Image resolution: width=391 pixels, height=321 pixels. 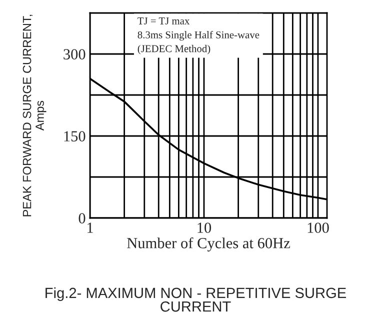 What do you see at coordinates (82, 218) in the screenshot?
I see `y-tick-label: 0` at bounding box center [82, 218].